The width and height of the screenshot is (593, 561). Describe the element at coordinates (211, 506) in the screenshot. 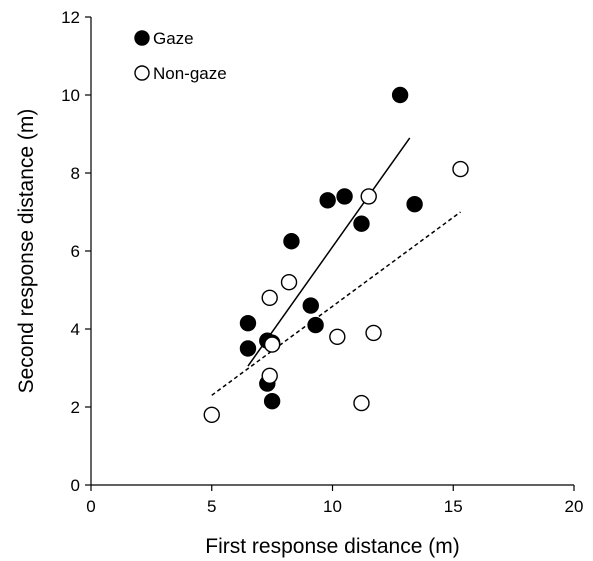

I see `x-tick-label: 5` at that location.